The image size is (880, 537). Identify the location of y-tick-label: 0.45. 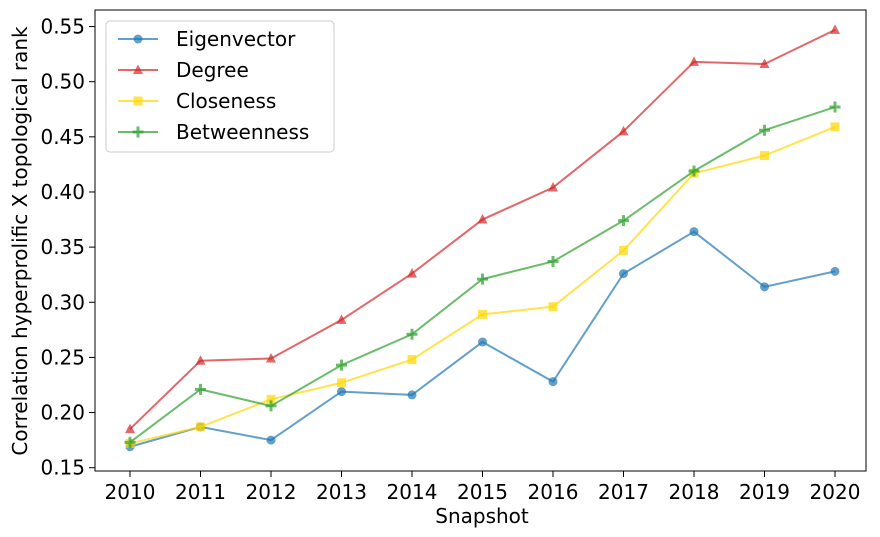
(62, 137).